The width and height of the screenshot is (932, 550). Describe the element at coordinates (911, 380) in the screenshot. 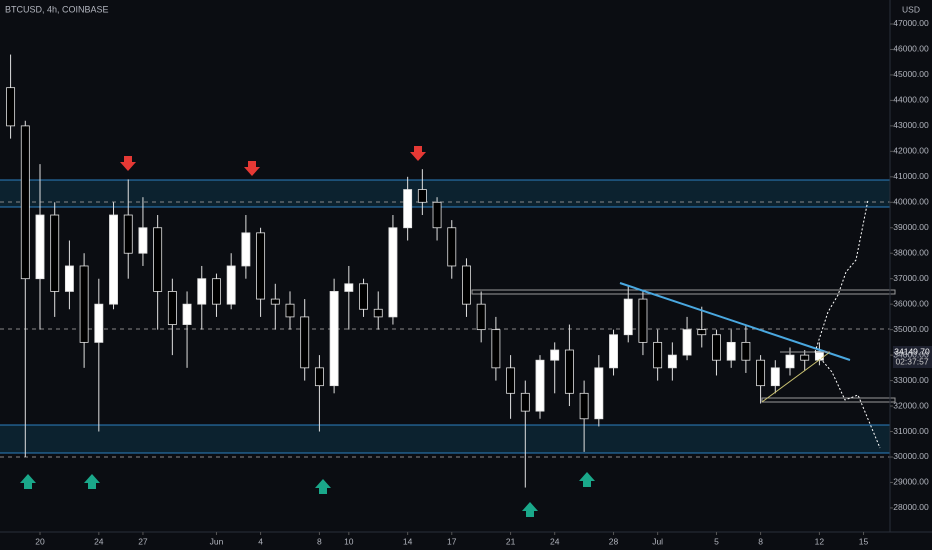

I see `y-tick-label: 33000.00` at that location.